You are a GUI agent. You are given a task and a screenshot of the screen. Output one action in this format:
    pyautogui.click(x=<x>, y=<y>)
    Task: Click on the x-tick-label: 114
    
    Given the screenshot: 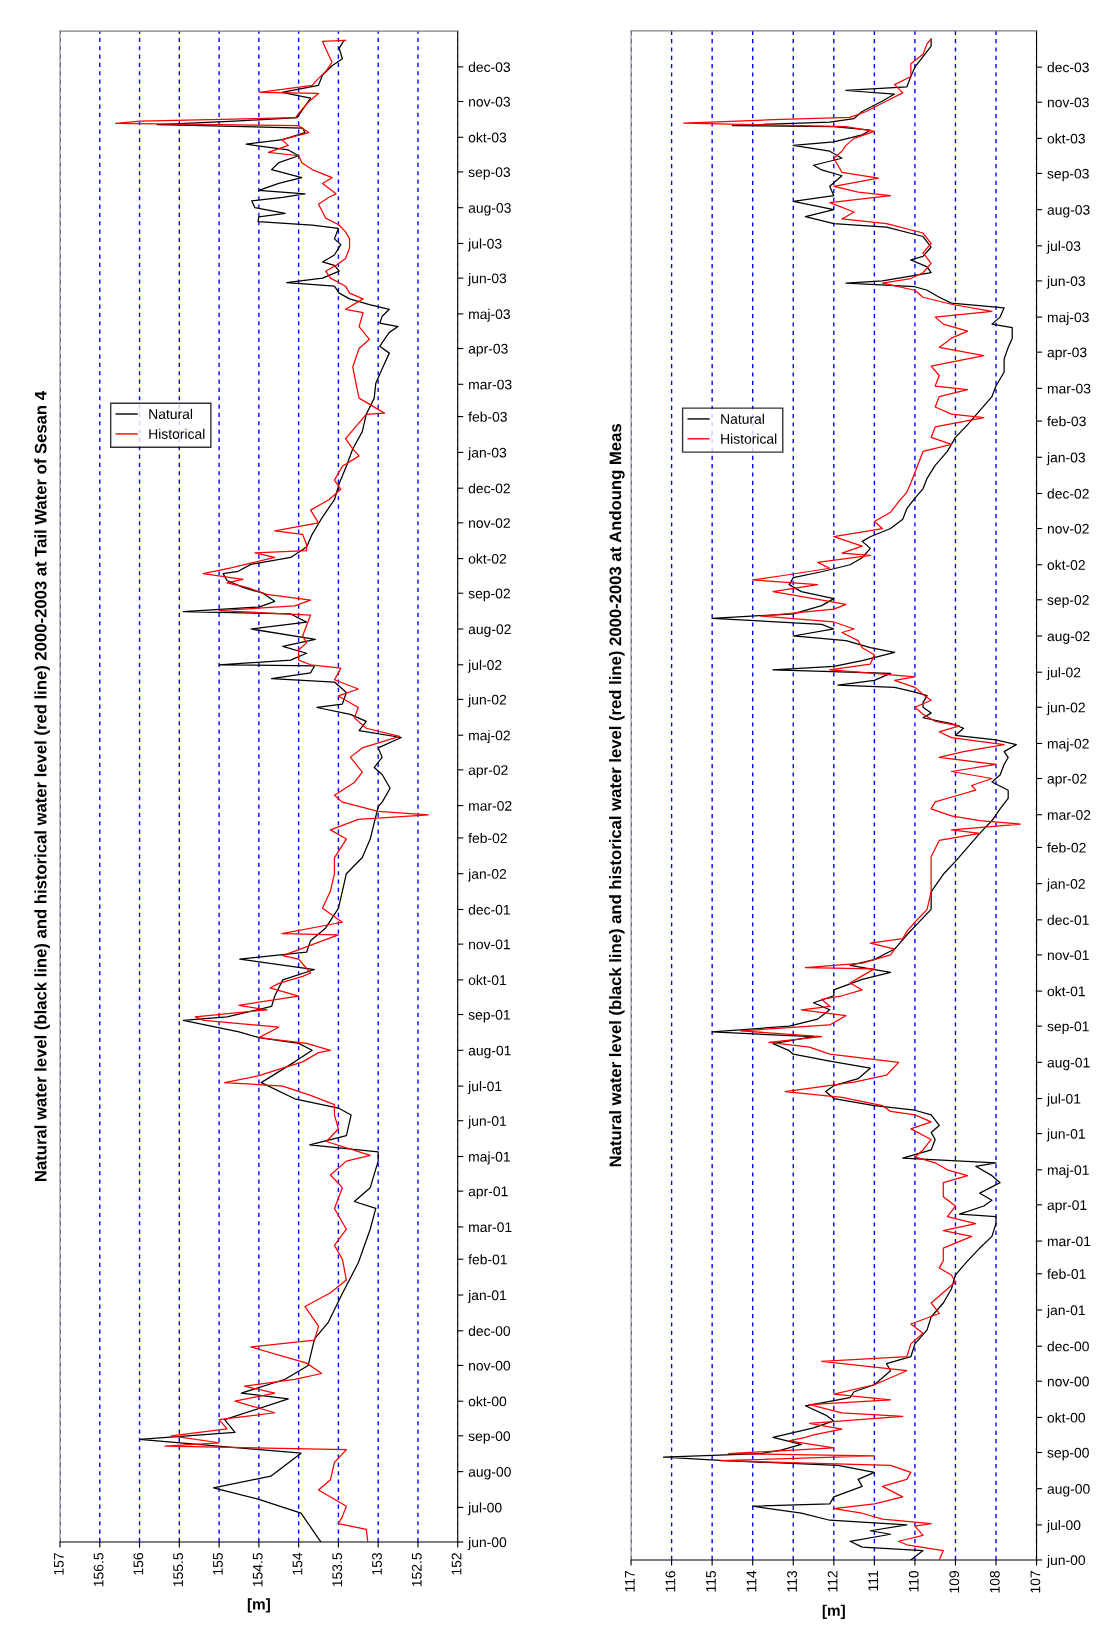 What is the action you would take?
    pyautogui.click(x=751, y=1581)
    